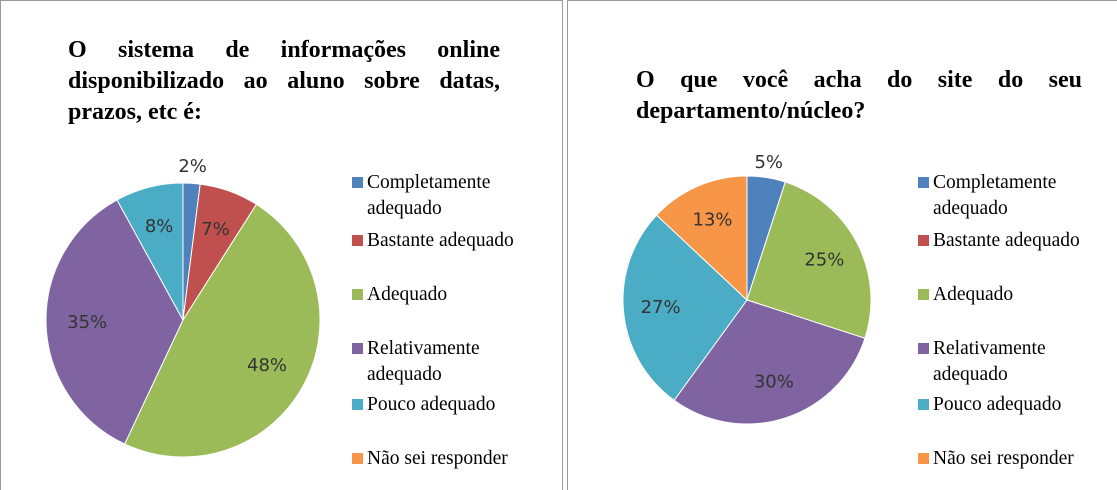 The width and height of the screenshot is (1117, 490). What do you see at coordinates (661, 307) in the screenshot?
I see `data-label: 27%` at bounding box center [661, 307].